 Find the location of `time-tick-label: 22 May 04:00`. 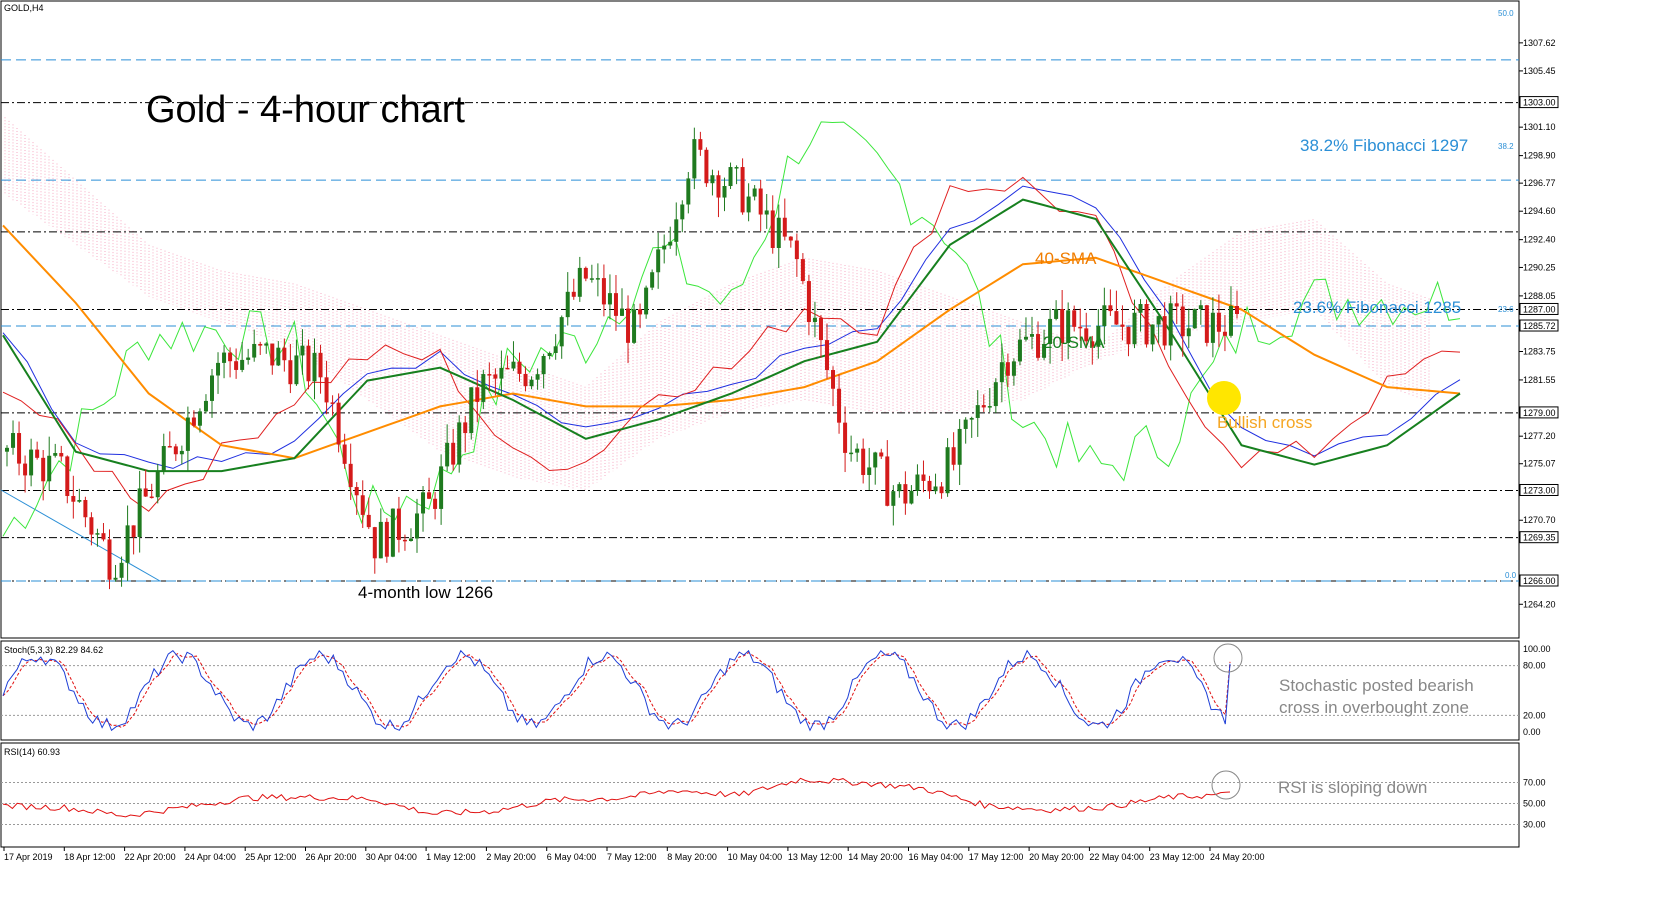

time-tick-label: 22 May 04:00 is located at coordinates (1116, 857).